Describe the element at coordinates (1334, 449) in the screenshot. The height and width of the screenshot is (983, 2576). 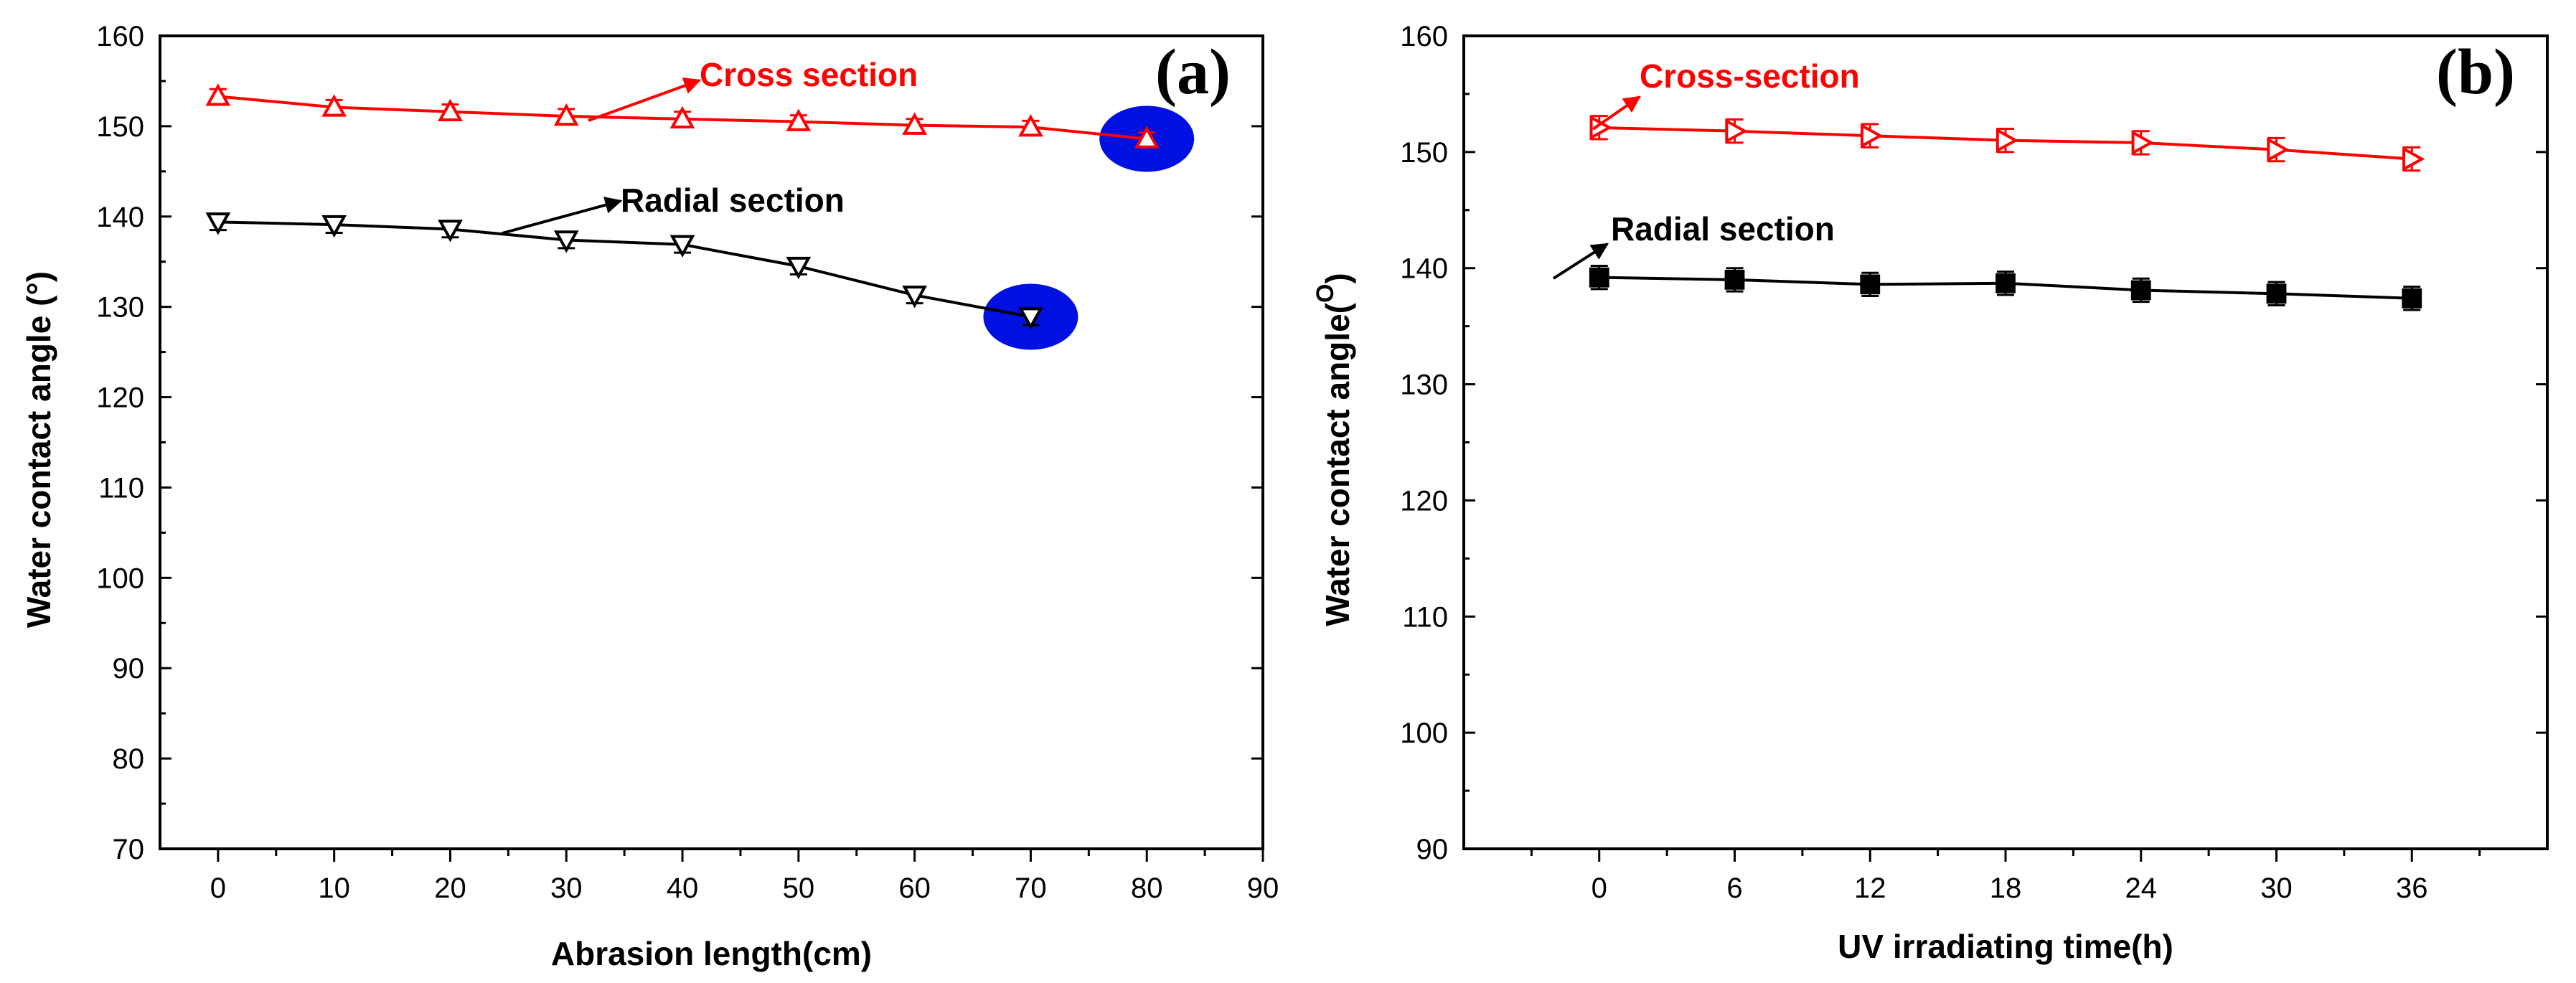
I see `y-axis-title: Water contact angle(O)` at that location.